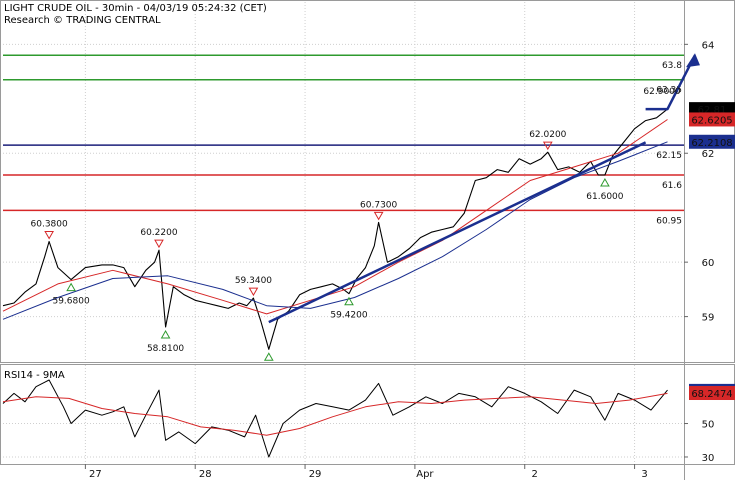  Describe the element at coordinates (34, 375) in the screenshot. I see `rsi-title: RSI14 - 9MA` at that location.